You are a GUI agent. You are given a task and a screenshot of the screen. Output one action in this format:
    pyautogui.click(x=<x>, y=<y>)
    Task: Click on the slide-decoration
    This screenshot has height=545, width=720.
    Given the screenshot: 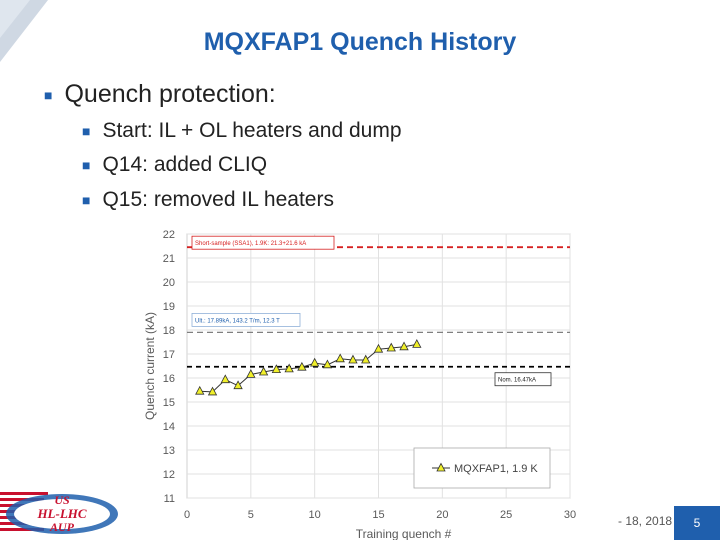 What is the action you would take?
    pyautogui.click(x=24, y=31)
    